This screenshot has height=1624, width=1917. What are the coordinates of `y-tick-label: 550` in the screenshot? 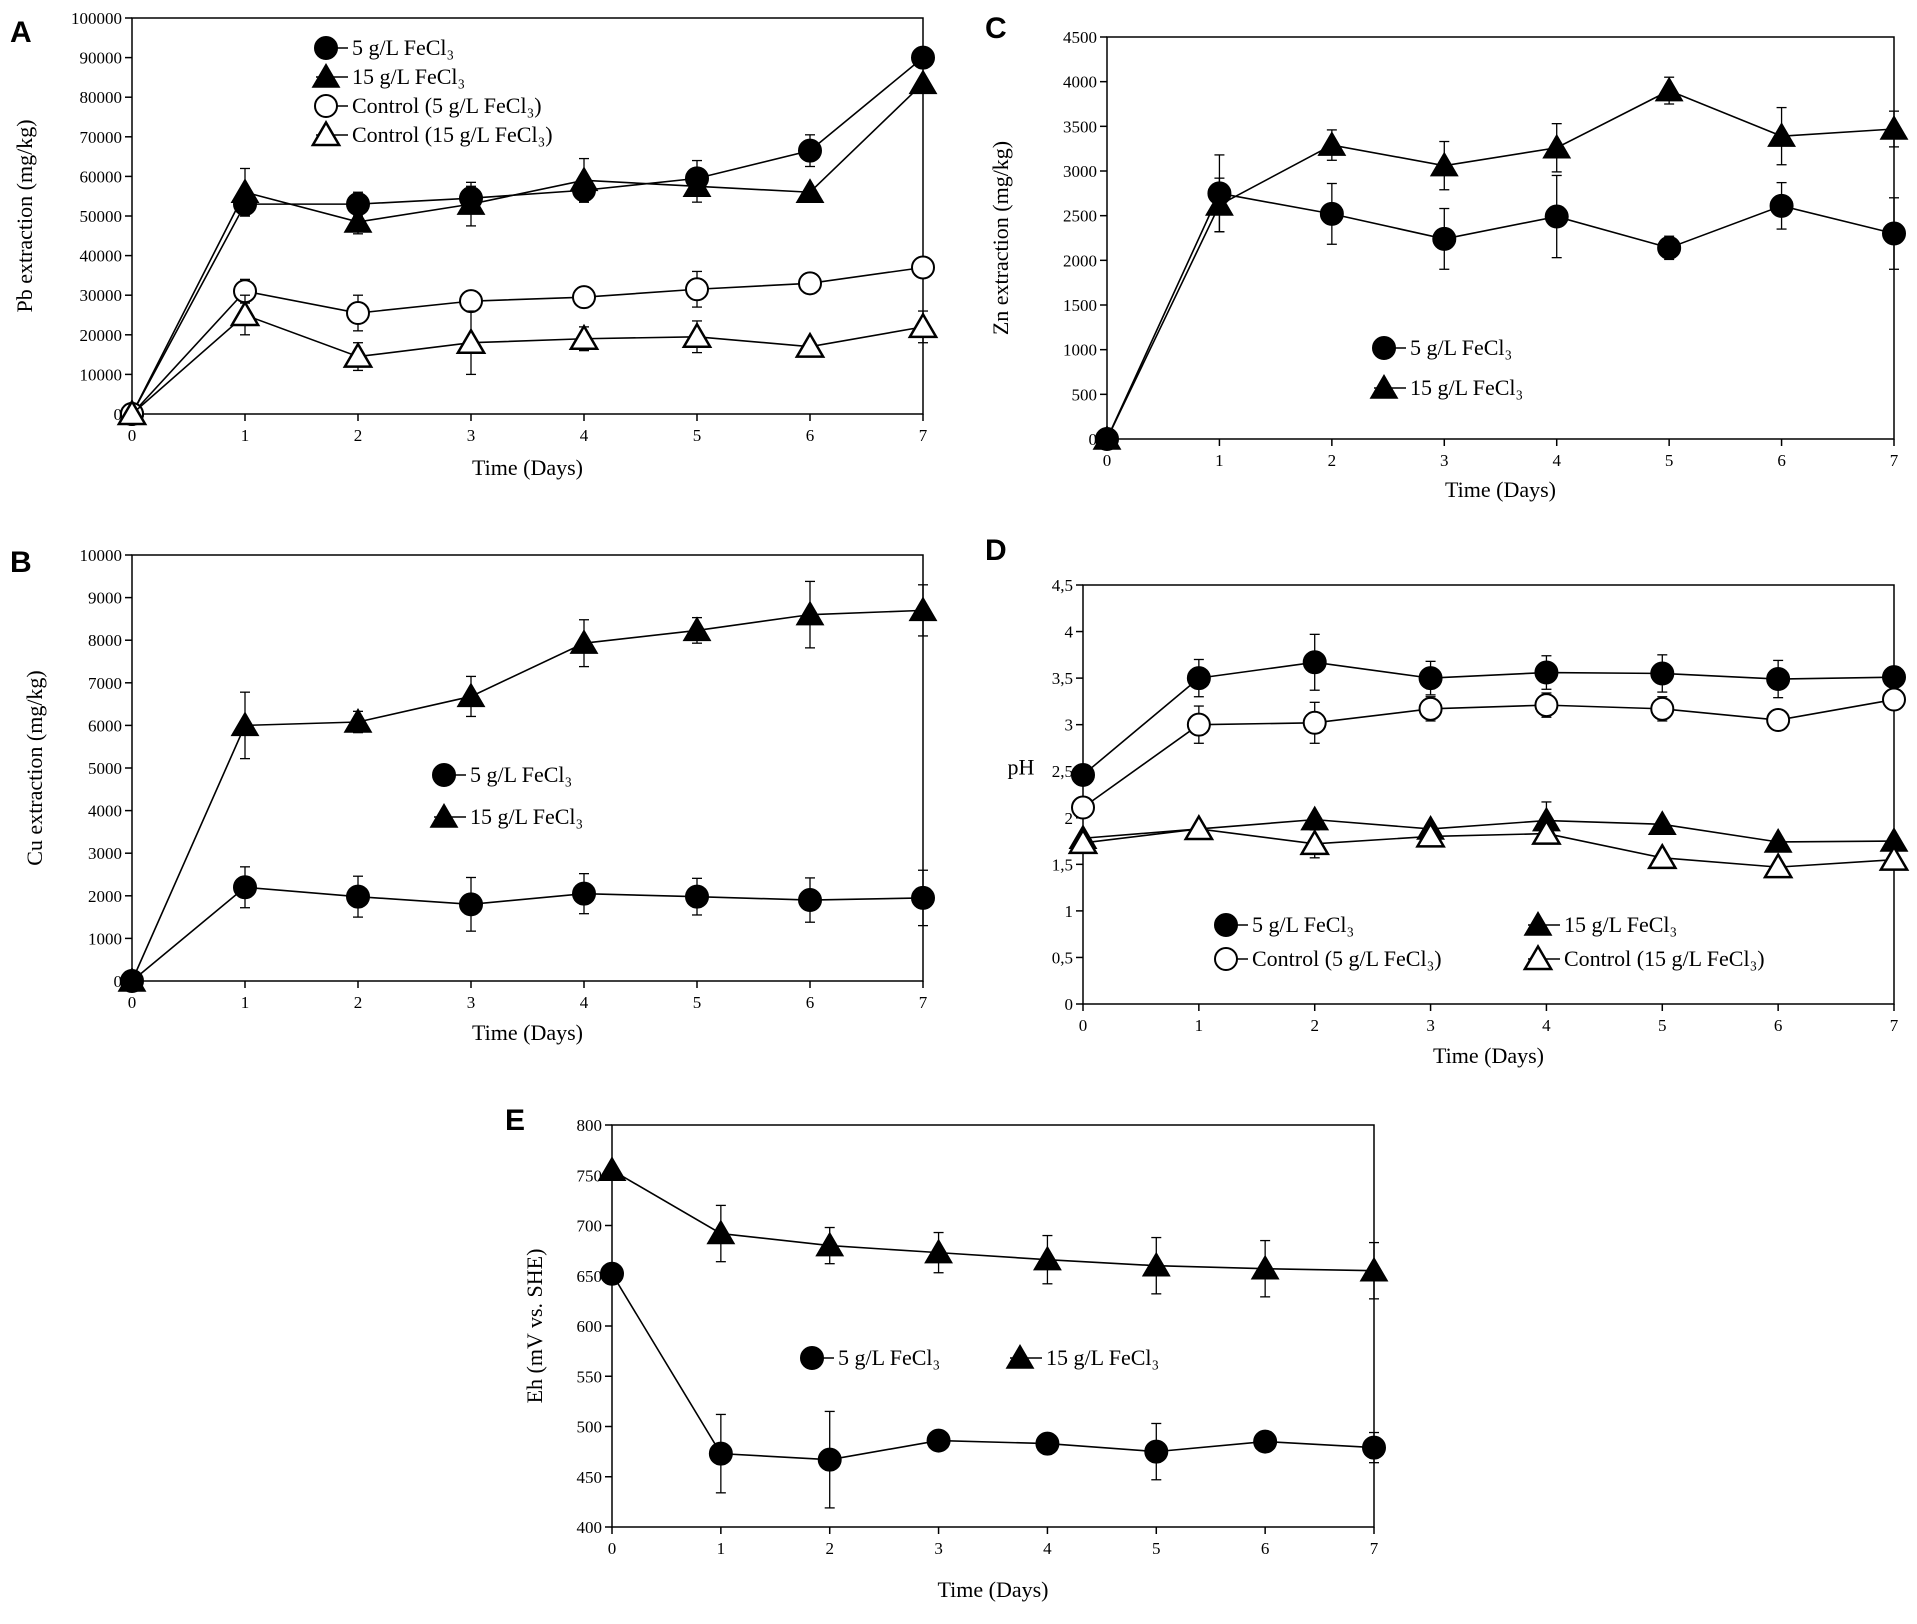 It's located at (590, 1376).